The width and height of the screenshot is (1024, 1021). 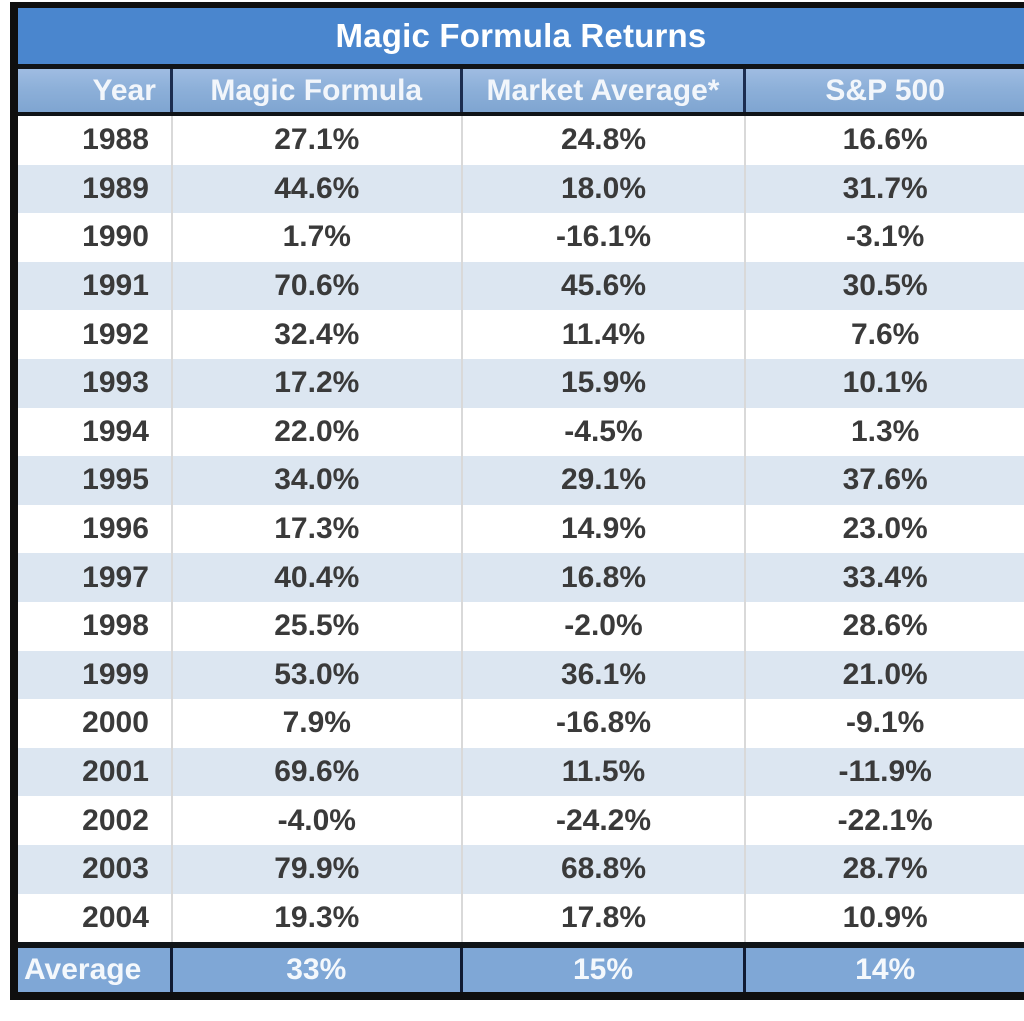 I want to click on year-cell: 1990, so click(x=95, y=237).